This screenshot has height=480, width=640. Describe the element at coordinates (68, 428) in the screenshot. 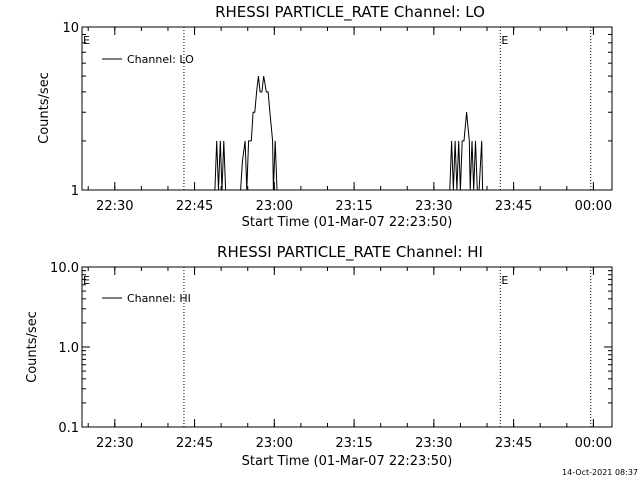

I see `y-tick-label: 0.1` at that location.